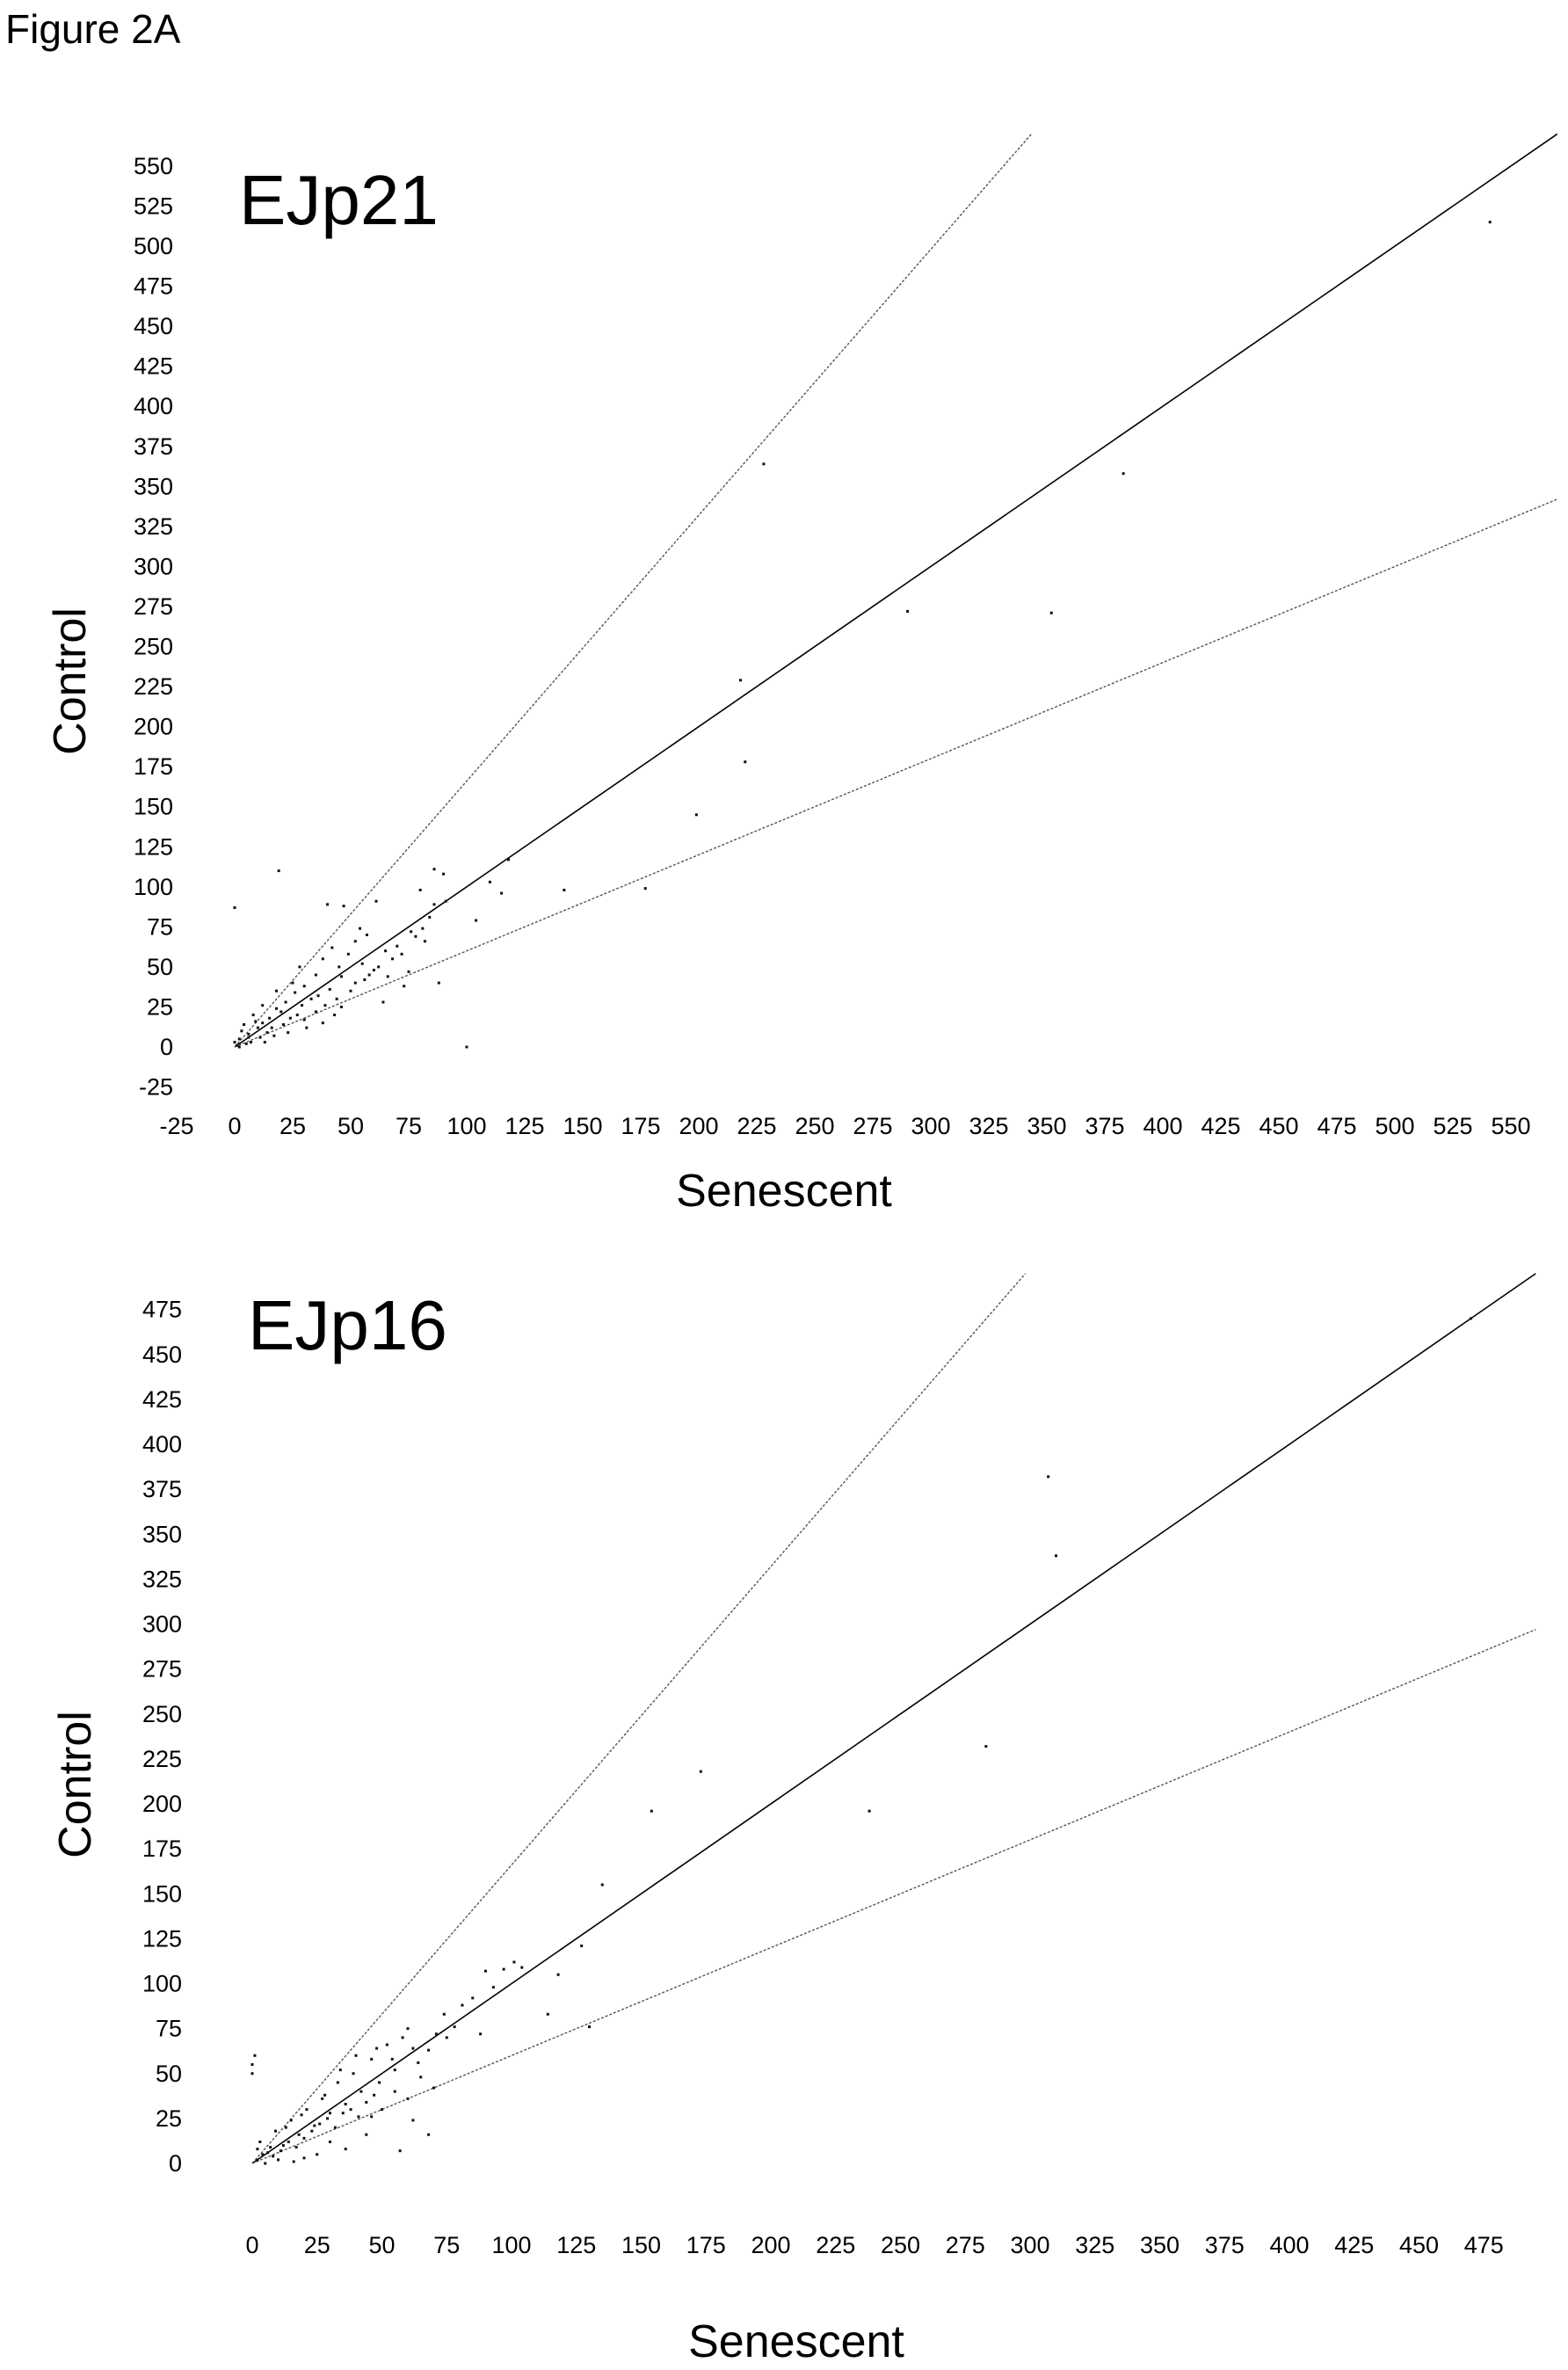 This screenshot has height=2370, width=1568. Describe the element at coordinates (1336, 1126) in the screenshot. I see `x-tick-label: 475` at that location.